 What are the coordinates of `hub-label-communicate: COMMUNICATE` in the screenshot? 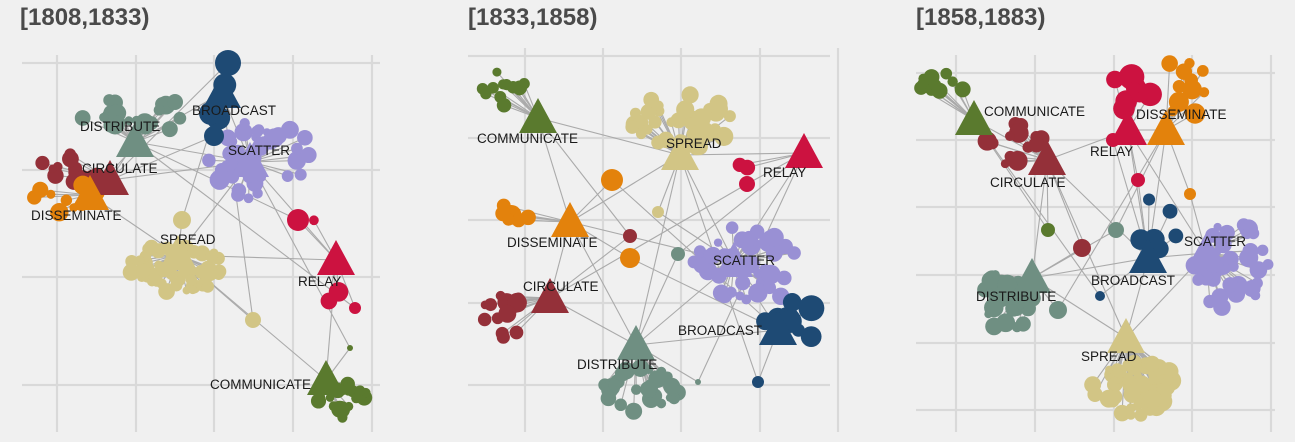 It's located at (527, 138).